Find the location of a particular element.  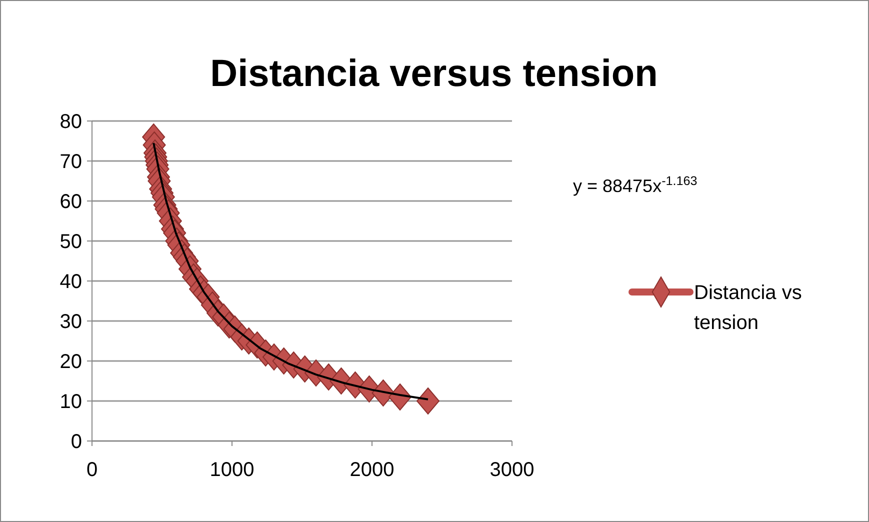

y-tick-label: 40 is located at coordinates (71, 282).